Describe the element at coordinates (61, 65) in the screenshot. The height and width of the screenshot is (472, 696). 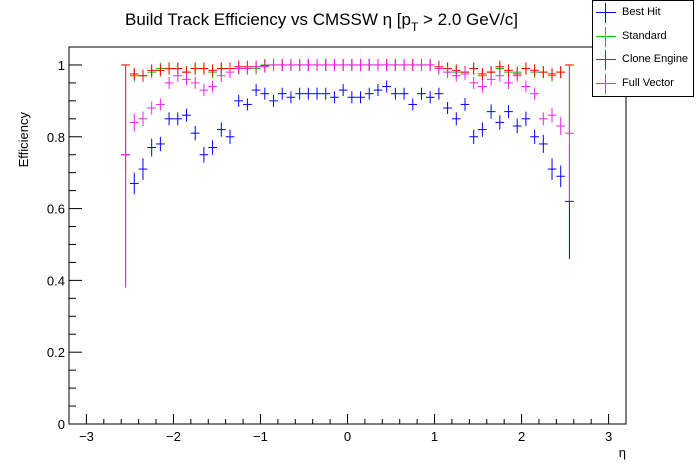
I see `y-tick-label: 1` at that location.